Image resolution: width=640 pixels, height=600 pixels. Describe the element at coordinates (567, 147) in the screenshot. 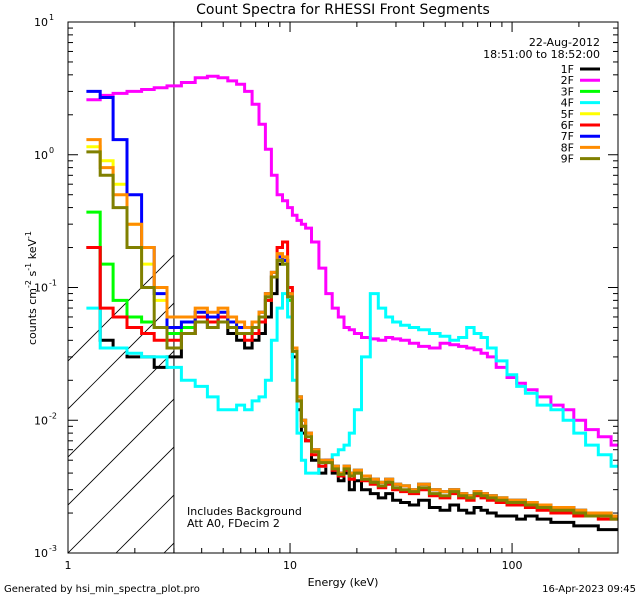

I see `legend-label-8F: 8F` at that location.